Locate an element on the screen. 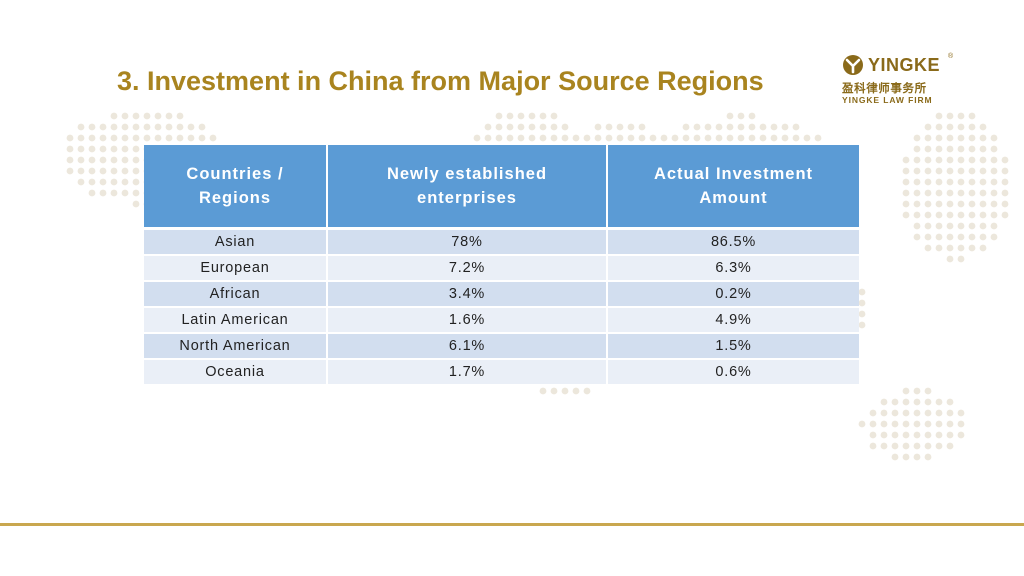 The width and height of the screenshot is (1024, 576). cell-investment-amount: 4.9% is located at coordinates (733, 320).